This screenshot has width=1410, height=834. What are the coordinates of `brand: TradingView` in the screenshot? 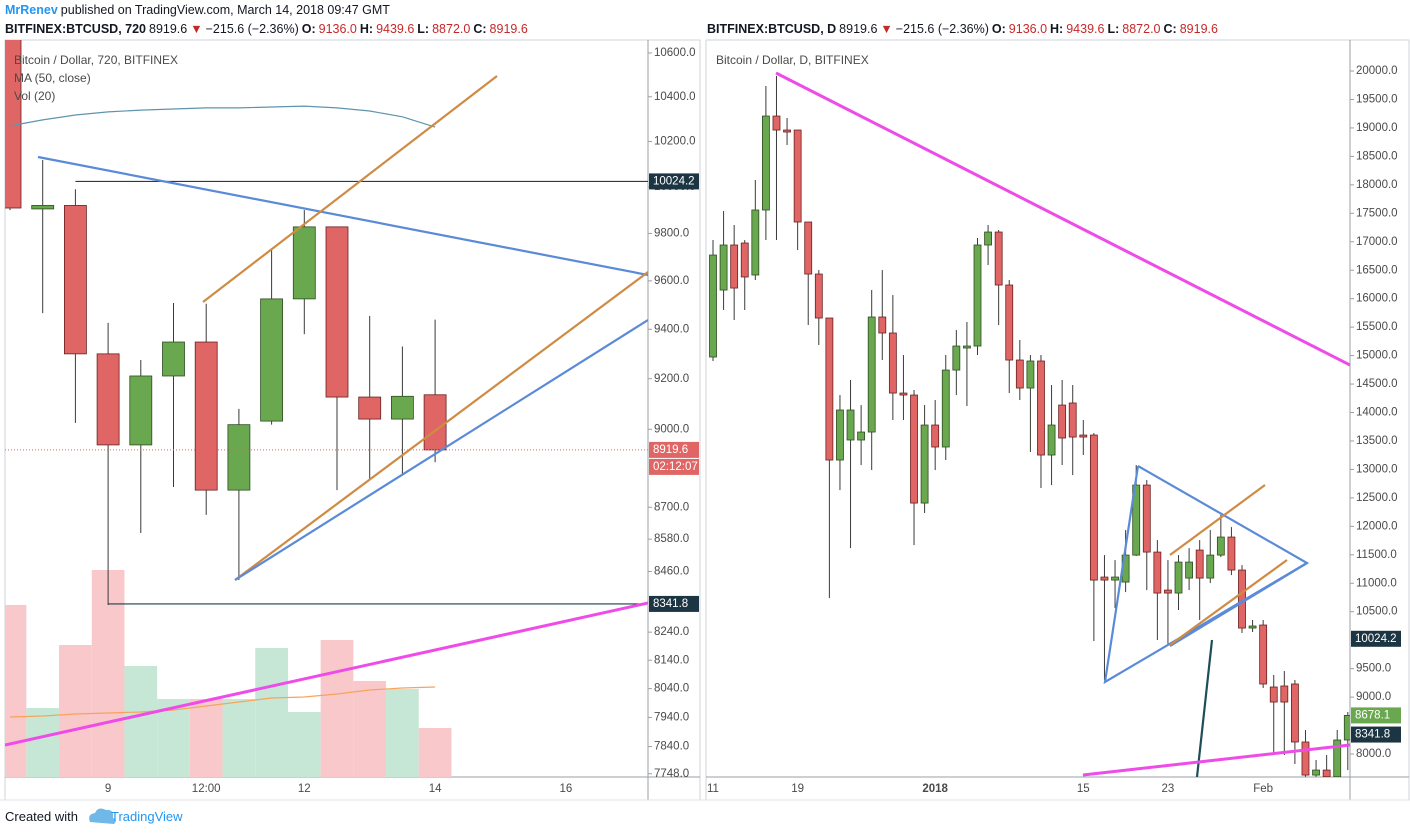 It's located at (146, 816).